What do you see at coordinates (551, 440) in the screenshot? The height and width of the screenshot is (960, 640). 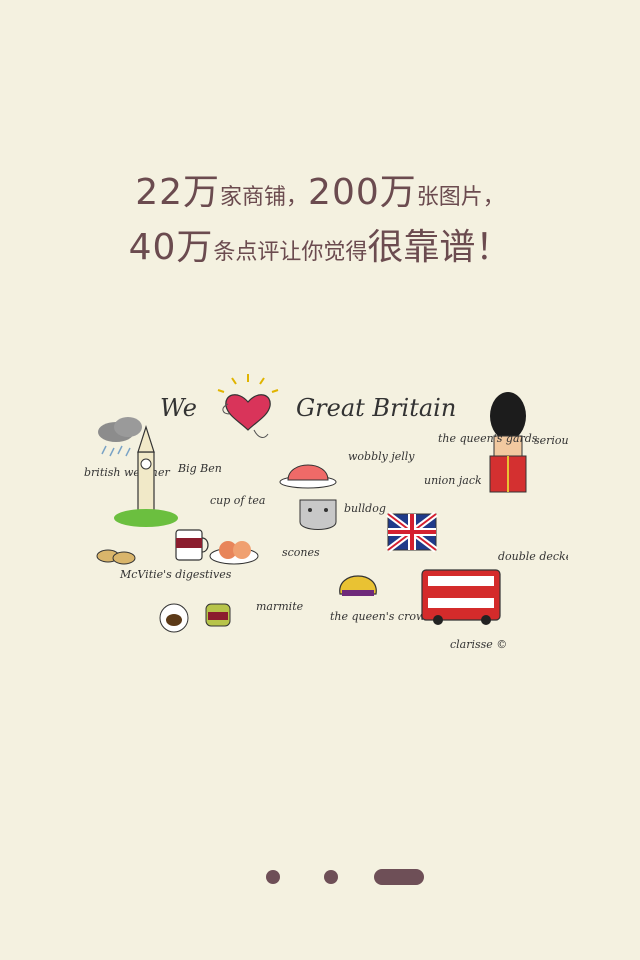 I see `label-serious: serious face` at bounding box center [551, 440].